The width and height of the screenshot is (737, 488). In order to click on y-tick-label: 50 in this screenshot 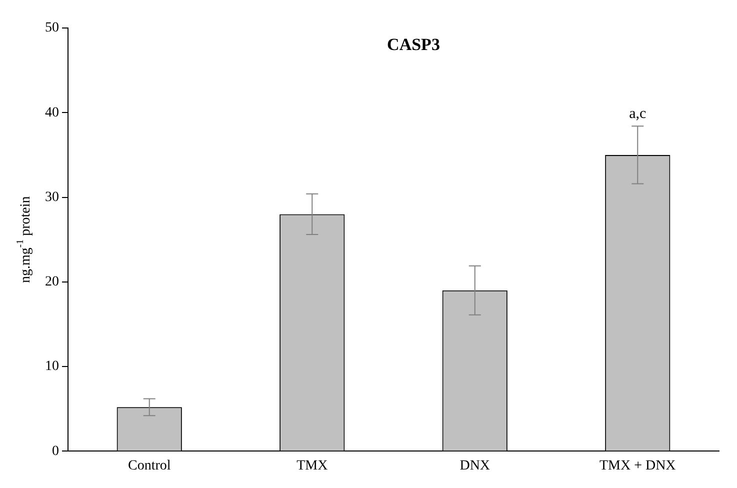, I will do `click(52, 28)`.